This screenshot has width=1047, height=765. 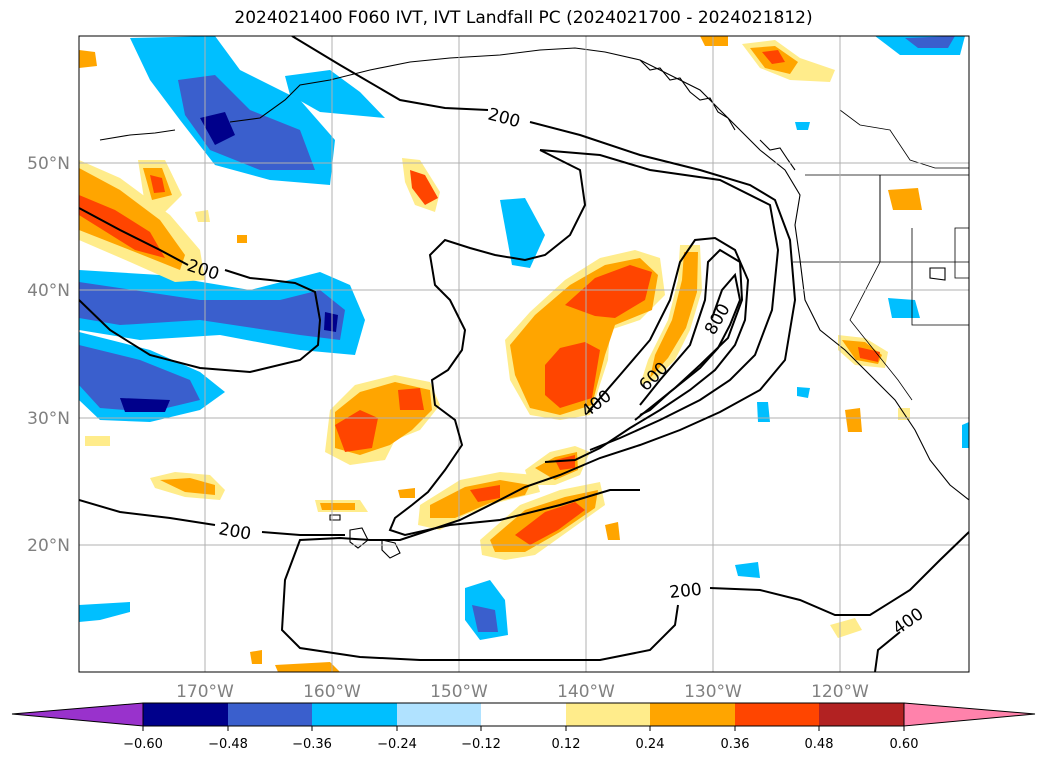 I want to click on colorbar-extend-right, so click(x=969, y=714).